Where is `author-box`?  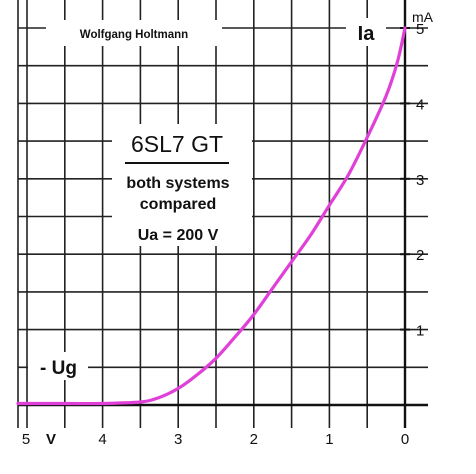 author-box is located at coordinates (134, 33).